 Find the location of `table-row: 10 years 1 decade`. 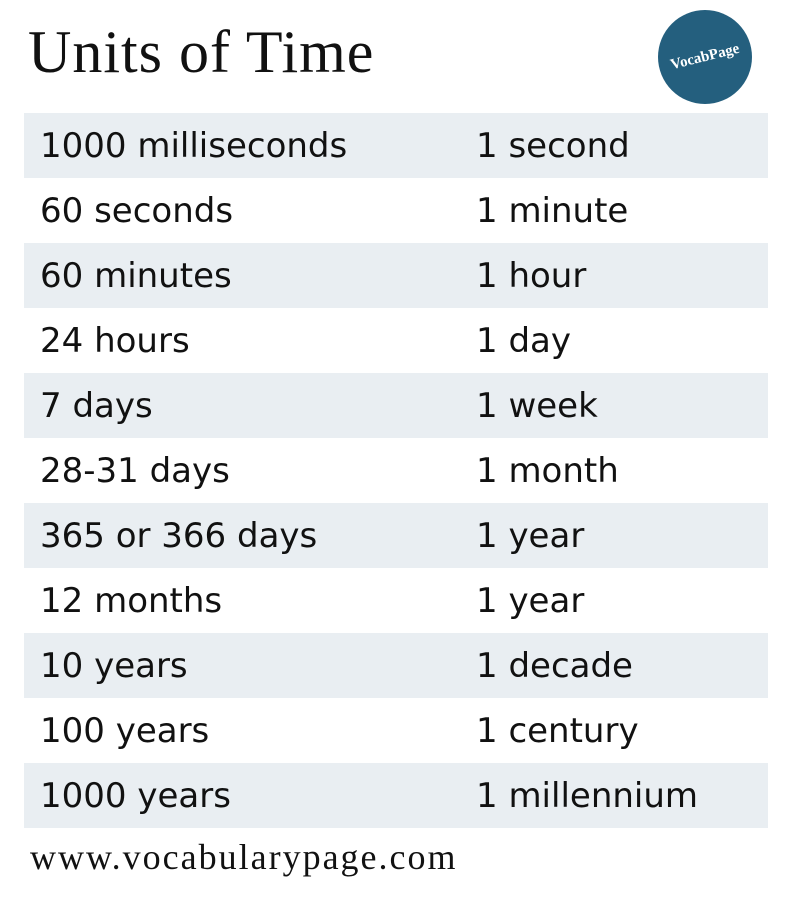

table-row: 10 years 1 decade is located at coordinates (396, 665).